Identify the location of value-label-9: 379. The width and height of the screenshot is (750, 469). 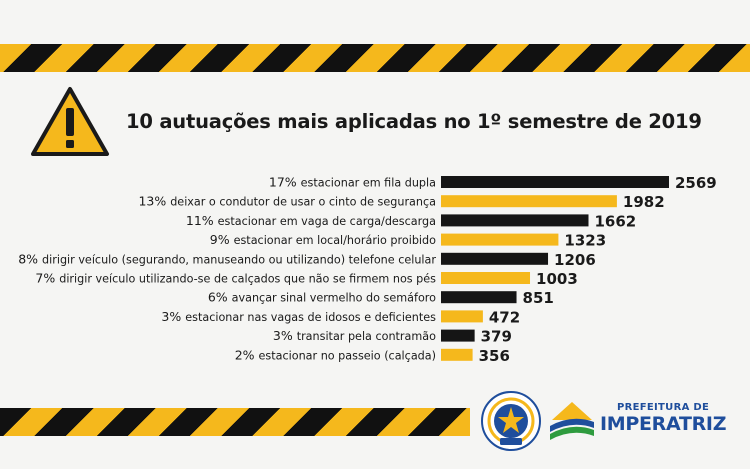
(496, 337).